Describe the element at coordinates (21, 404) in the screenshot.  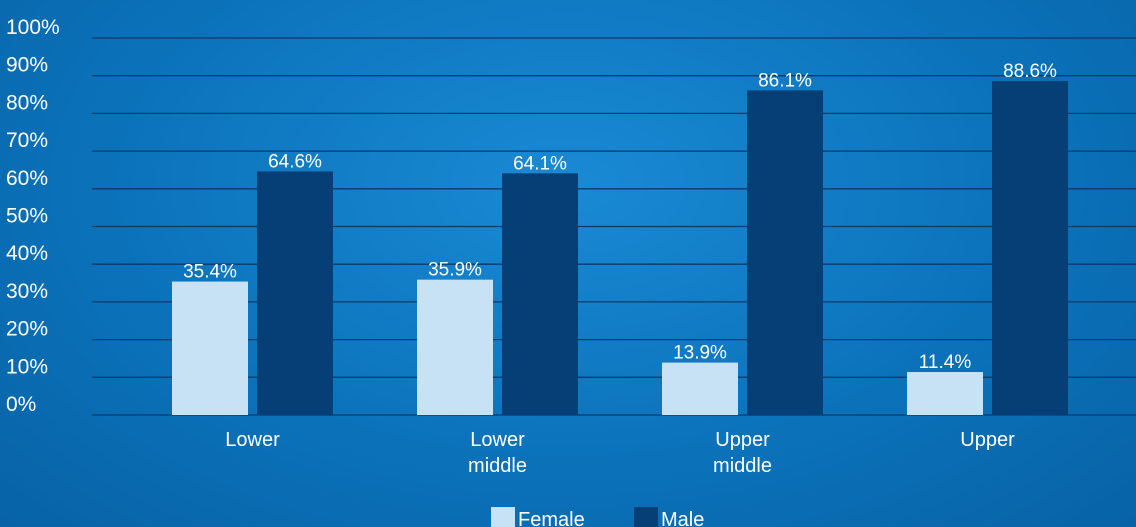
I see `y-tick-label: 0%` at that location.